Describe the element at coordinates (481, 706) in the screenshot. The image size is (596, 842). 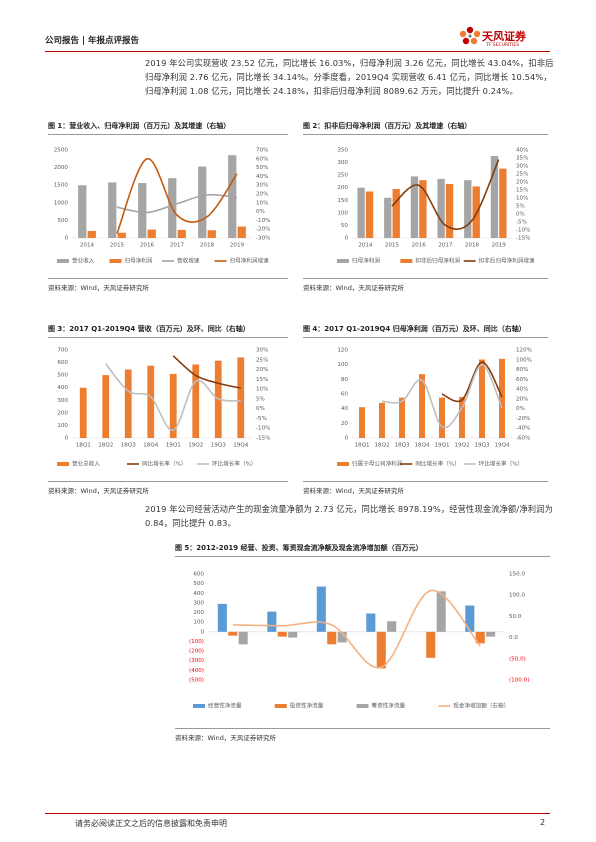
I see `legend-label: 现金净增加额（右轴）` at that location.